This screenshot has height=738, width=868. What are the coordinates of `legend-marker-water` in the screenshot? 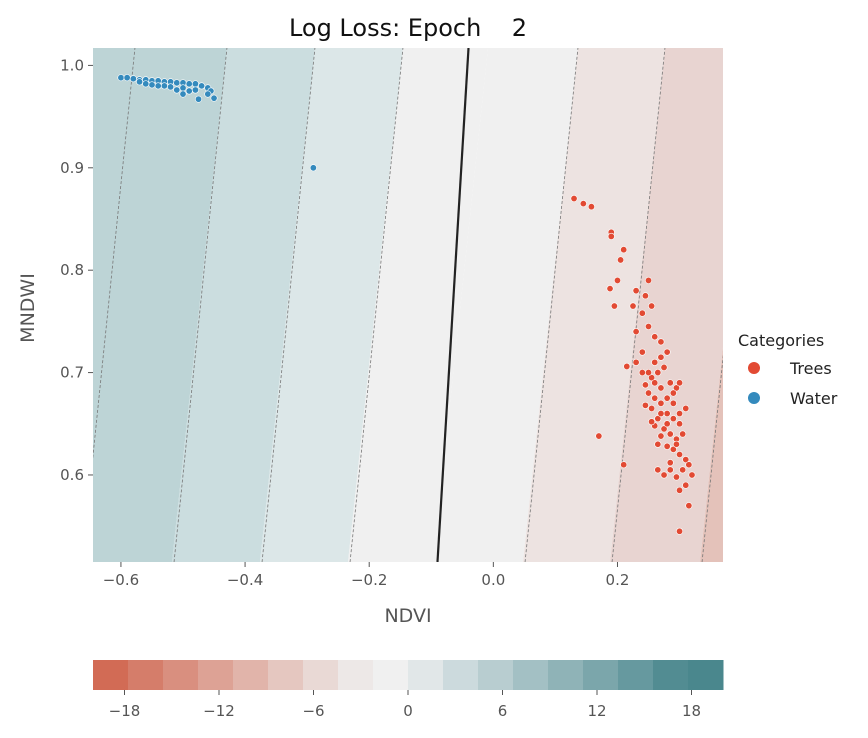 It's located at (754, 398).